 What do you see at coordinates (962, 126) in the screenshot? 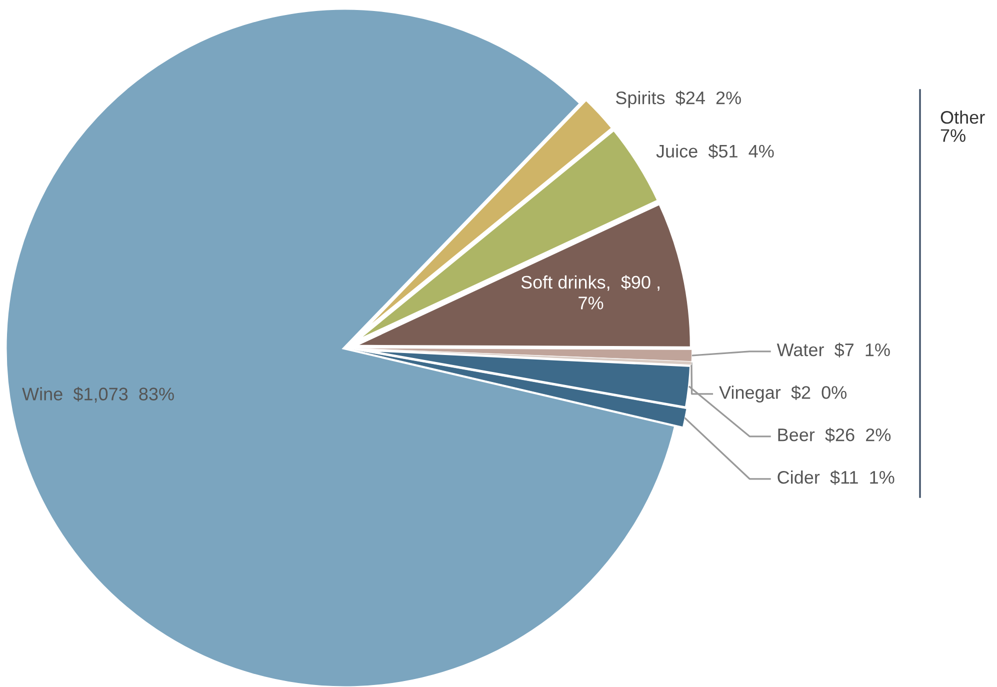
I see `text: Other 7%` at bounding box center [962, 126].